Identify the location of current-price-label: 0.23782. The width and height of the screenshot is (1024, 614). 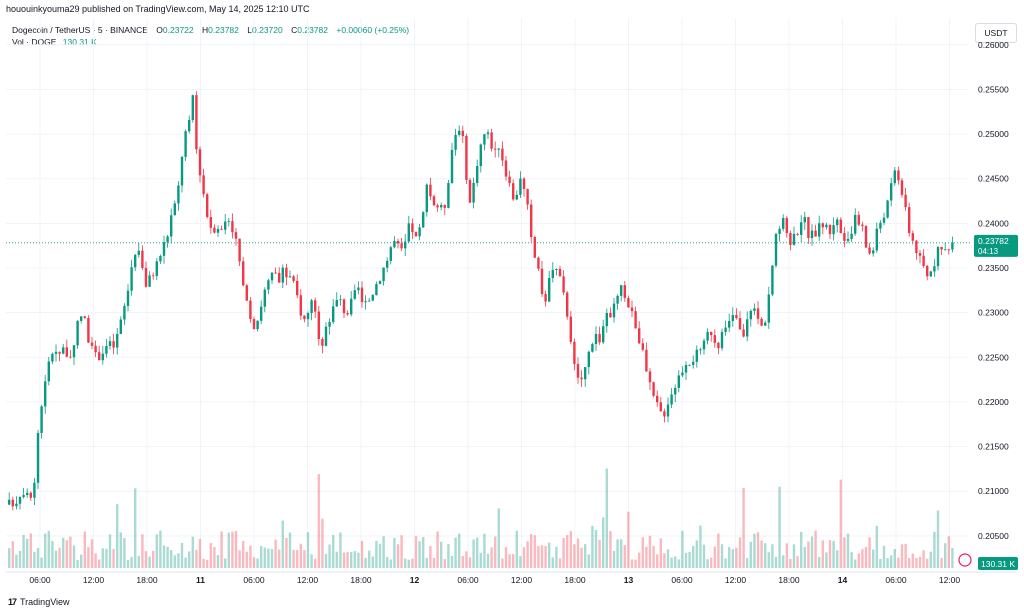
(993, 241).